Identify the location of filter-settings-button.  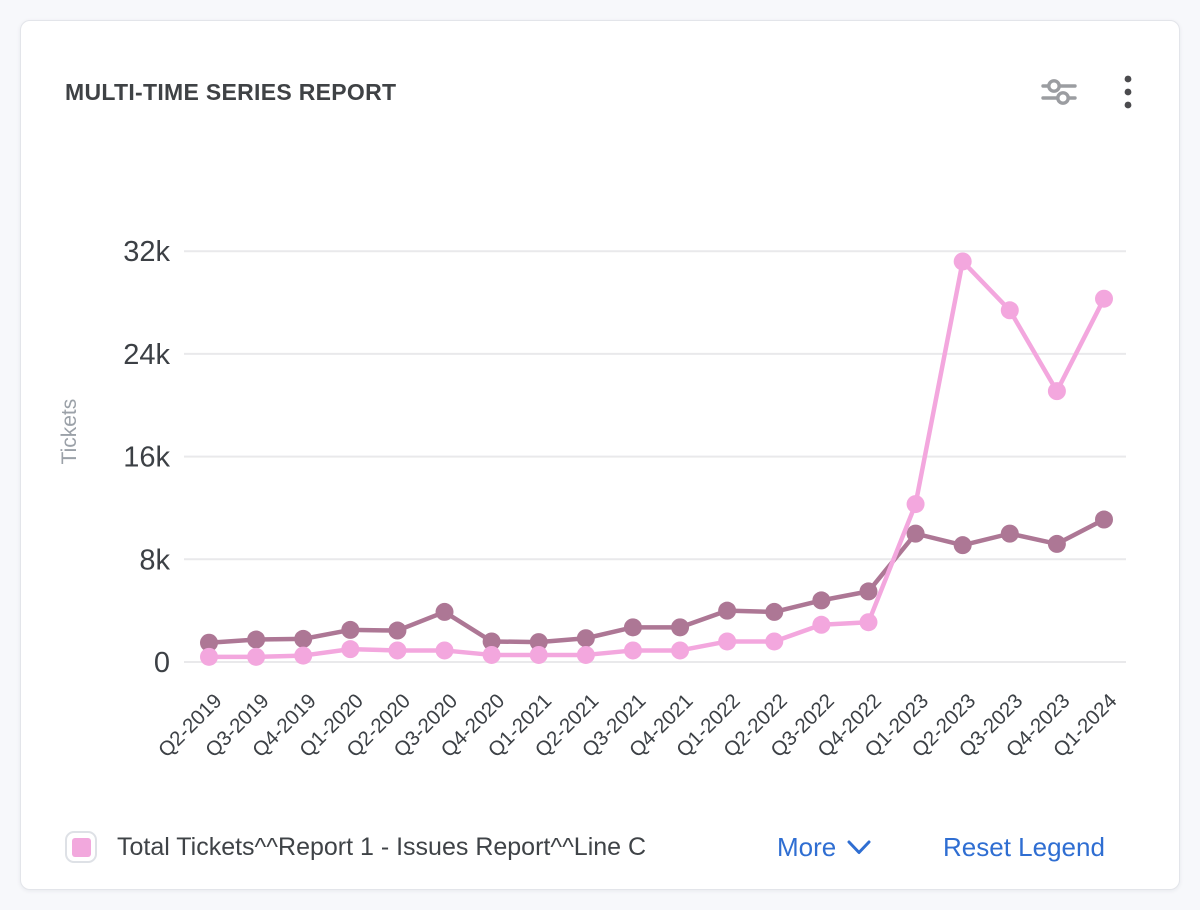
(1059, 92).